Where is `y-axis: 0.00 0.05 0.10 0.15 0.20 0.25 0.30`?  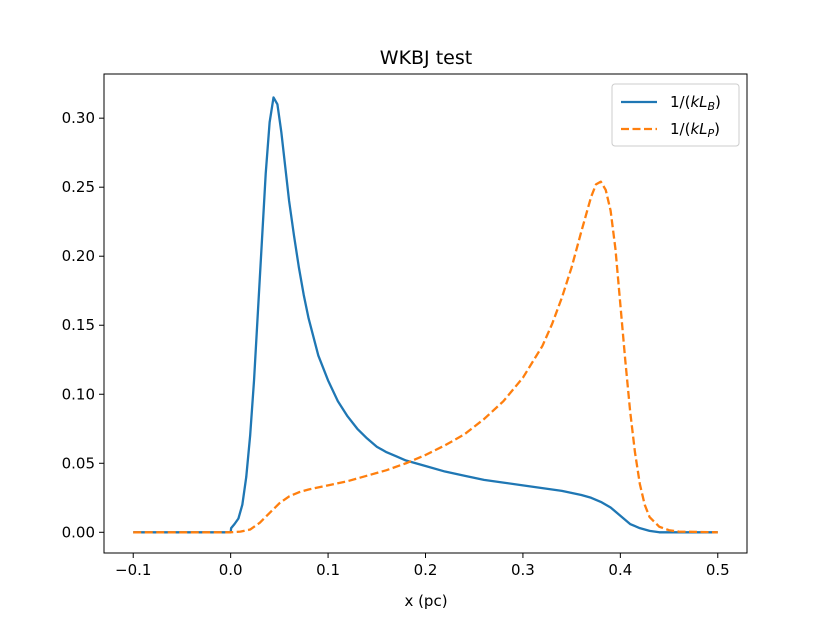
y-axis: 0.00 0.05 0.10 0.15 0.20 0.25 0.30 is located at coordinates (83, 325).